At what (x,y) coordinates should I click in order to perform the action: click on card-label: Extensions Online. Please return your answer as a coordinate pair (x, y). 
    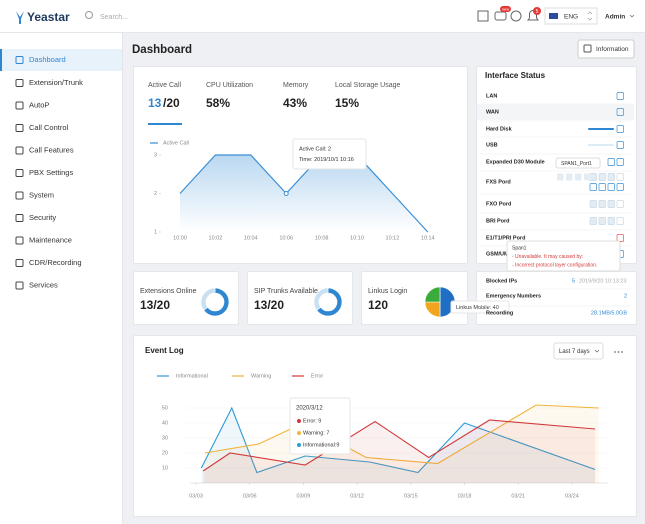
    Looking at the image, I should click on (168, 291).